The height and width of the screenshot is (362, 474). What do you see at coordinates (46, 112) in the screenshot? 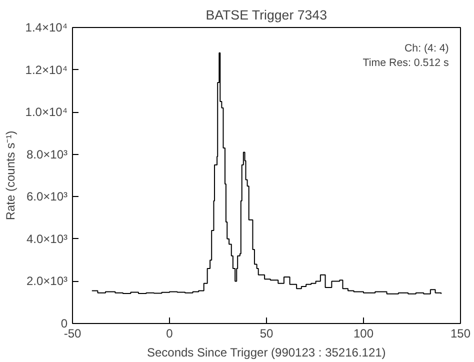
I see `y-tick-label: 1.0×10⁴` at bounding box center [46, 112].